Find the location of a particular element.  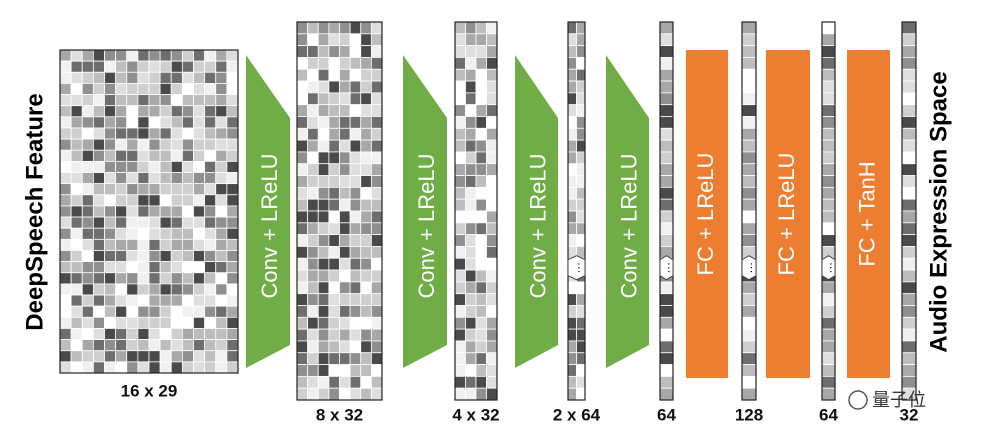

ellipsis-marker is located at coordinates (666, 268).